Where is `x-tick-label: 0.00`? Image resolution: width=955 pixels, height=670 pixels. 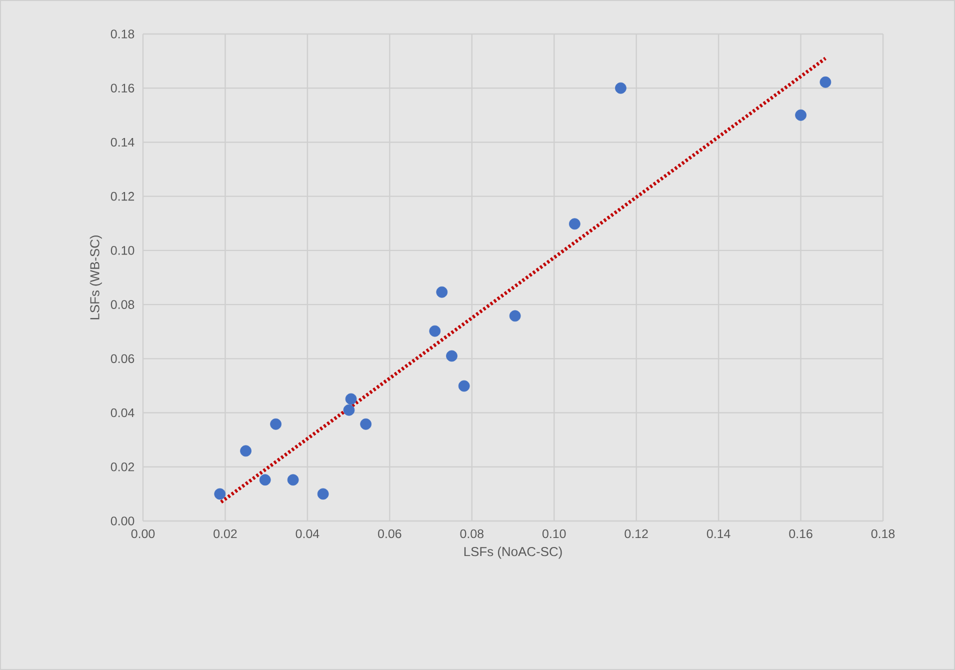 x-tick-label: 0.00 is located at coordinates (143, 533).